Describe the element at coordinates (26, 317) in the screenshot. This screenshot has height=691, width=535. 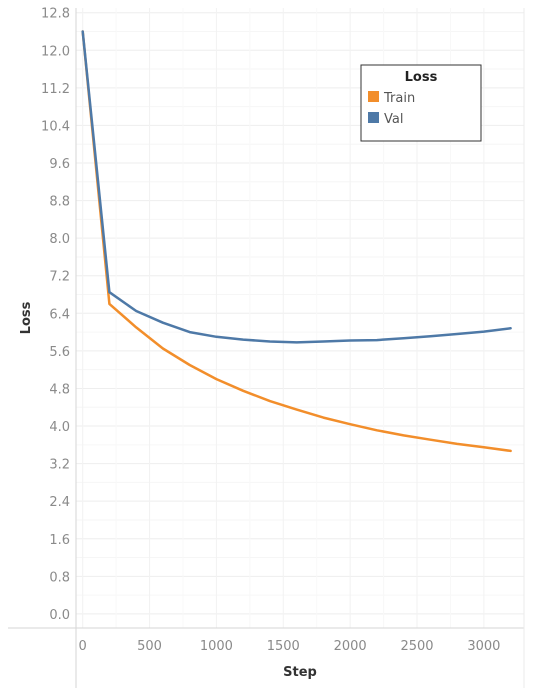
I see `y-axis-title: Loss` at that location.